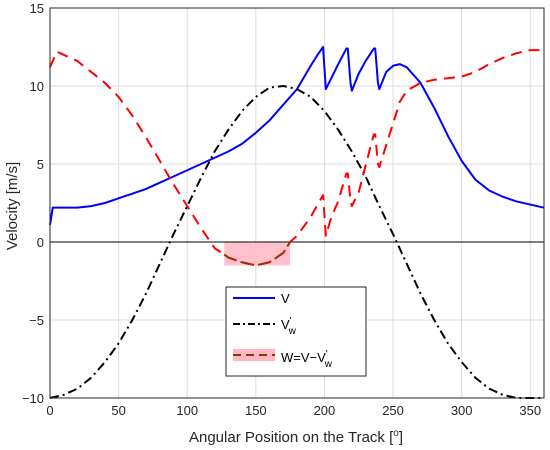 The image size is (550, 450). I want to click on series-w-negative-segment, so click(257, 254).